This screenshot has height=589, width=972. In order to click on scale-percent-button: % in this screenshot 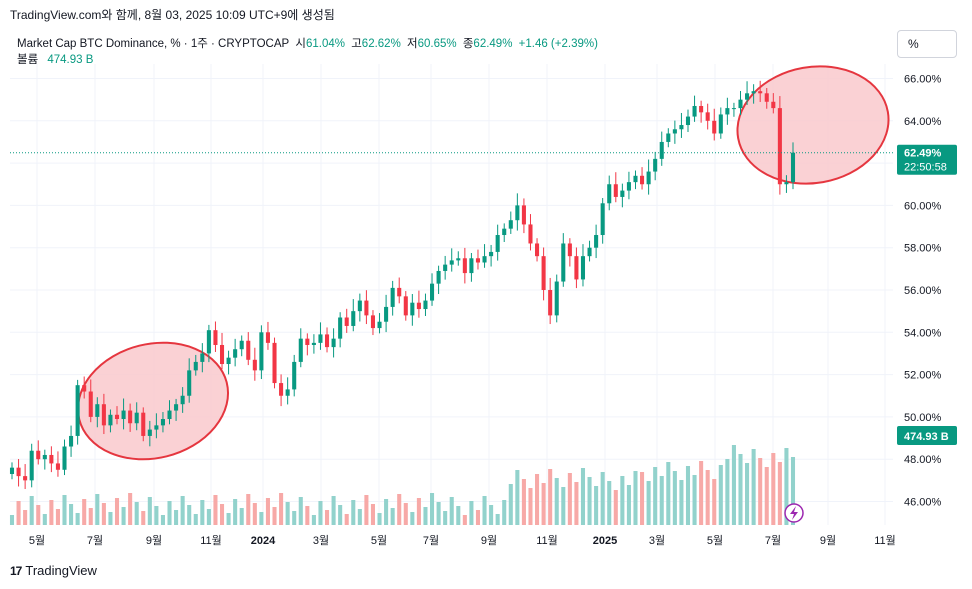, I will do `click(927, 44)`.